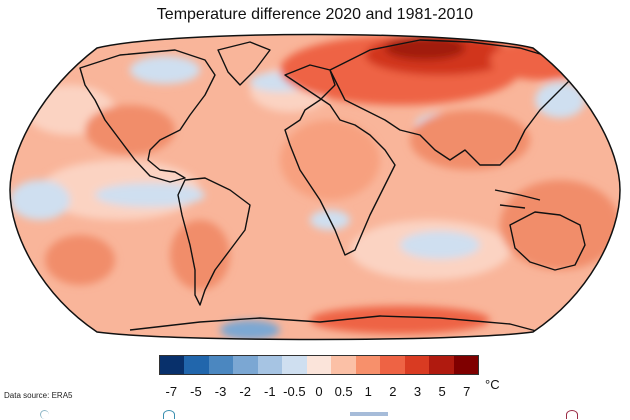 The width and height of the screenshot is (630, 420). Describe the element at coordinates (196, 391) in the screenshot. I see `colorbar-tick-label: -5` at that location.